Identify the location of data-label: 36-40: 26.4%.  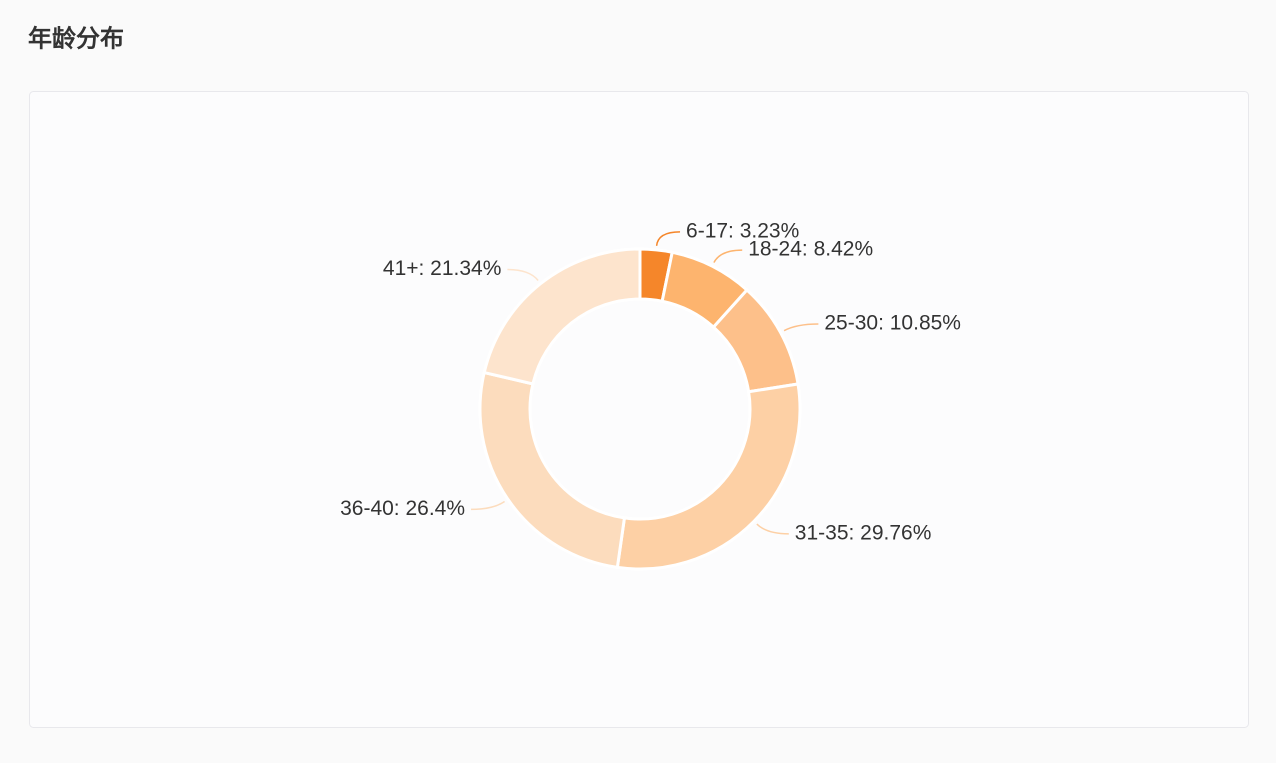
(402, 508).